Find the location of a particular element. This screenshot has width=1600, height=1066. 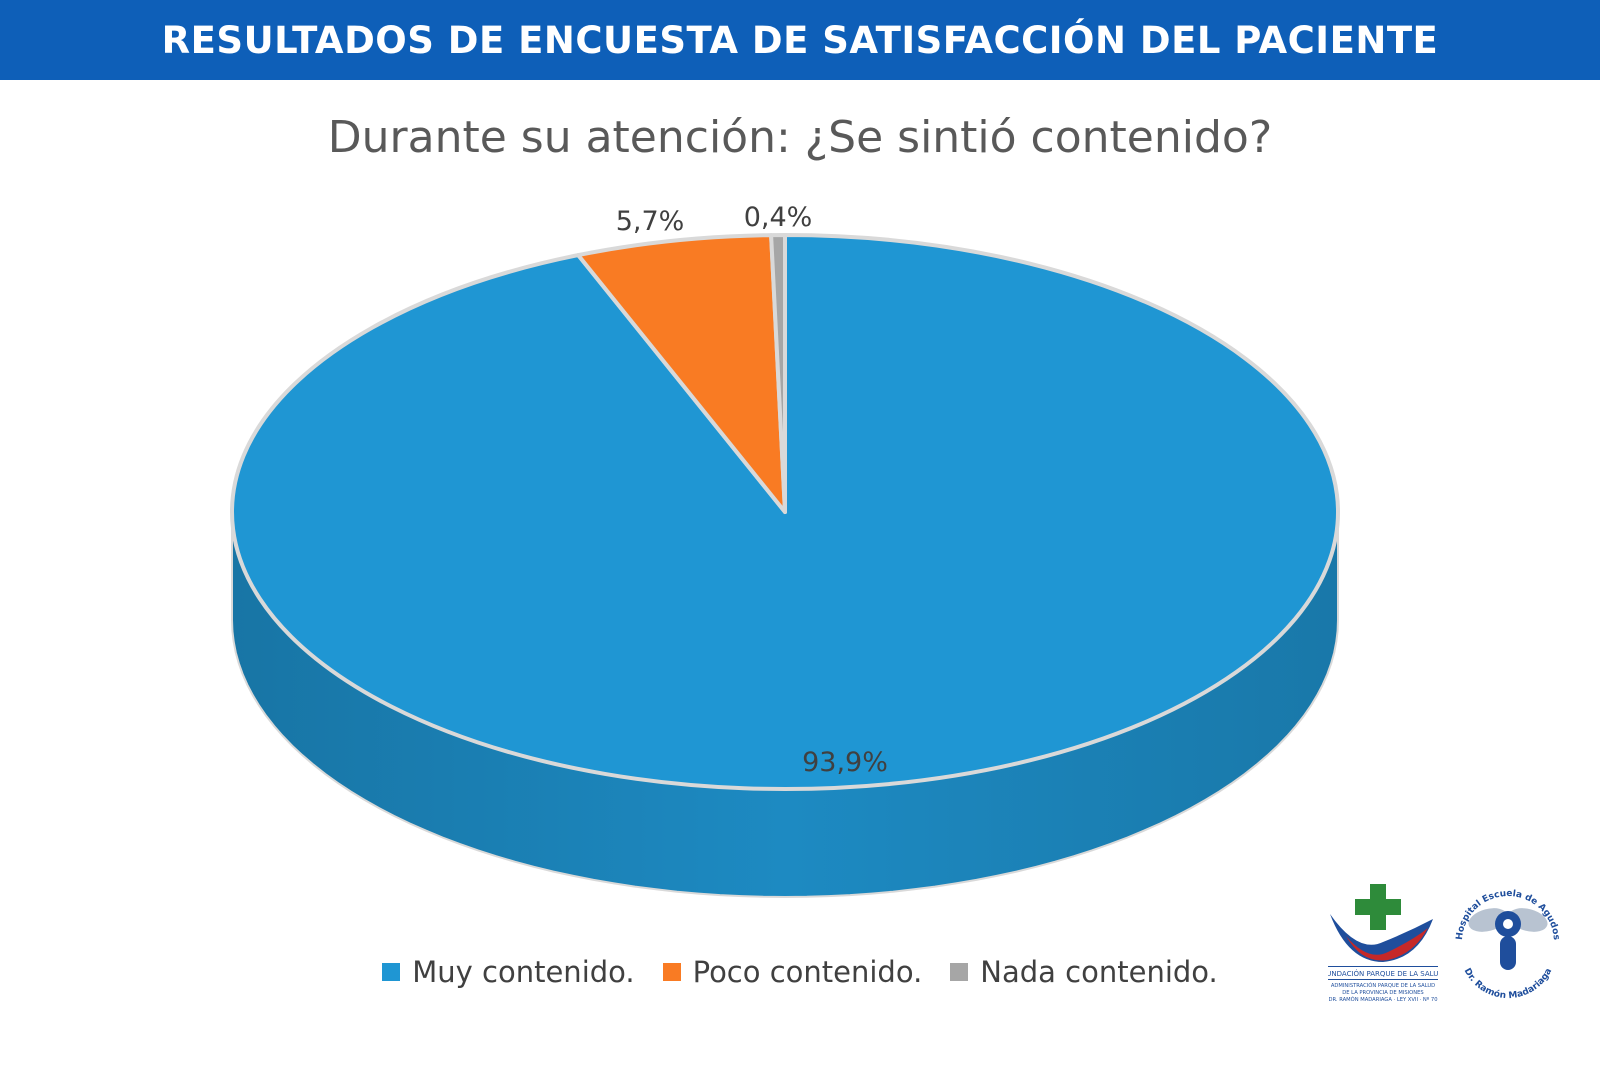

wave-red-icon is located at coordinates (1387, 944).